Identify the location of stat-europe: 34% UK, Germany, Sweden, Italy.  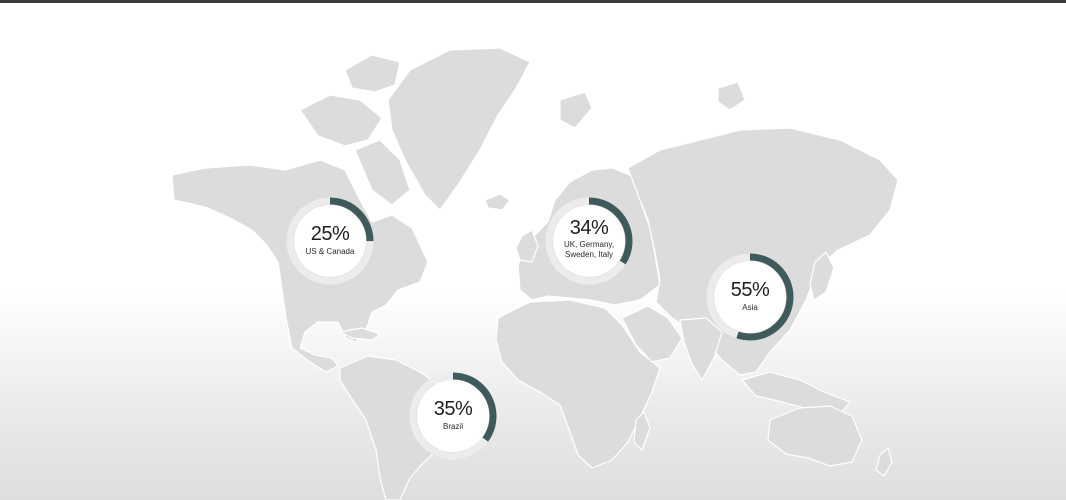
(589, 241).